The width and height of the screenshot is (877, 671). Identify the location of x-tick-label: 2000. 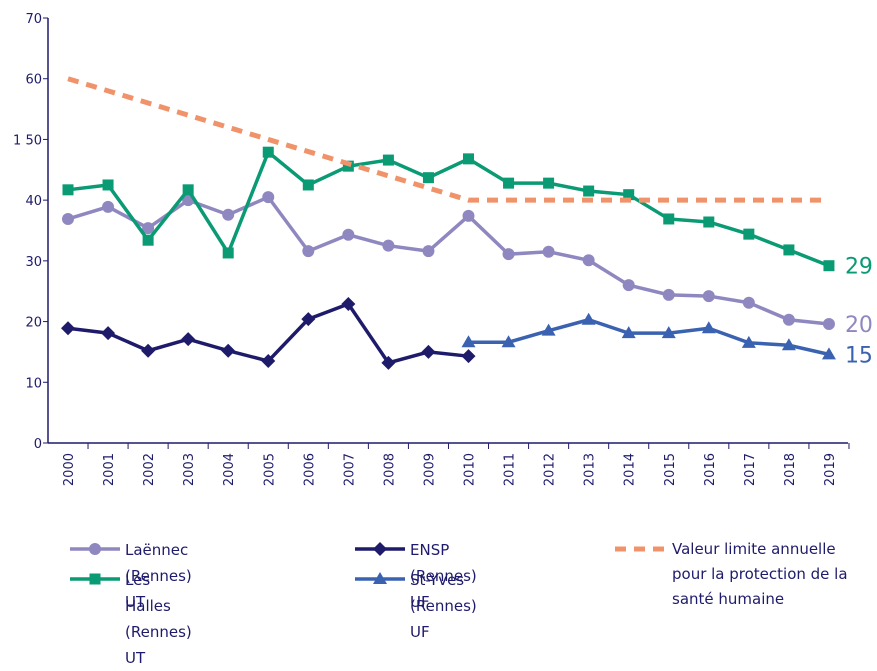
(69, 469).